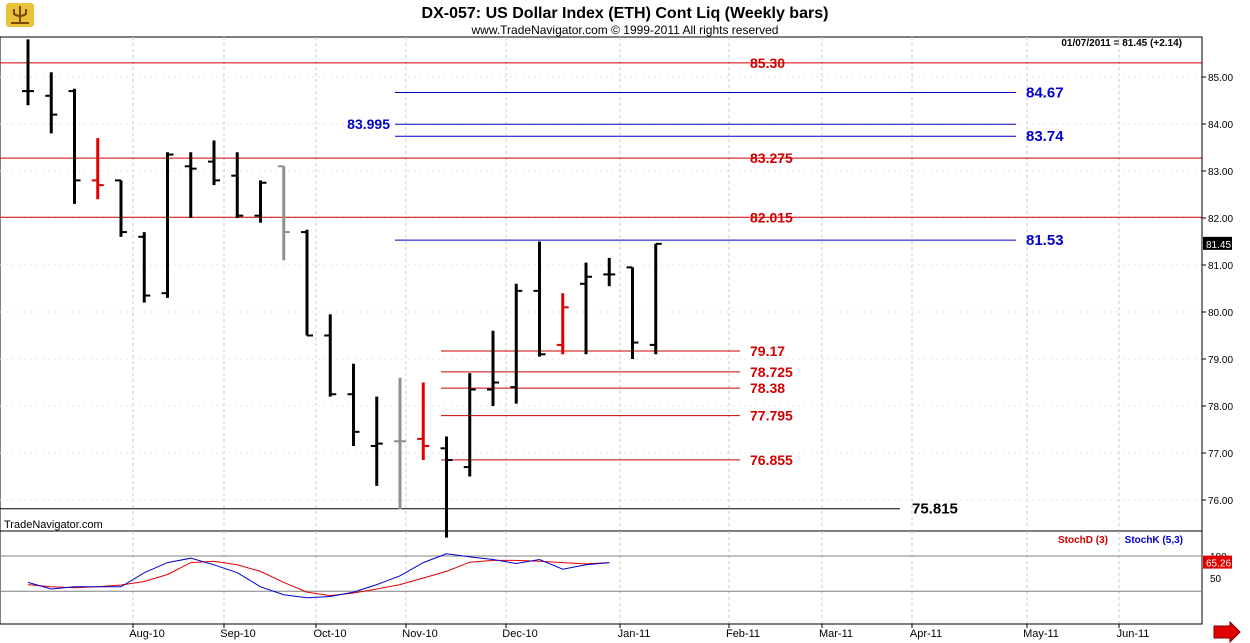 The width and height of the screenshot is (1250, 643). Describe the element at coordinates (329, 634) in the screenshot. I see `x-tick-label: Oct-10` at that location.